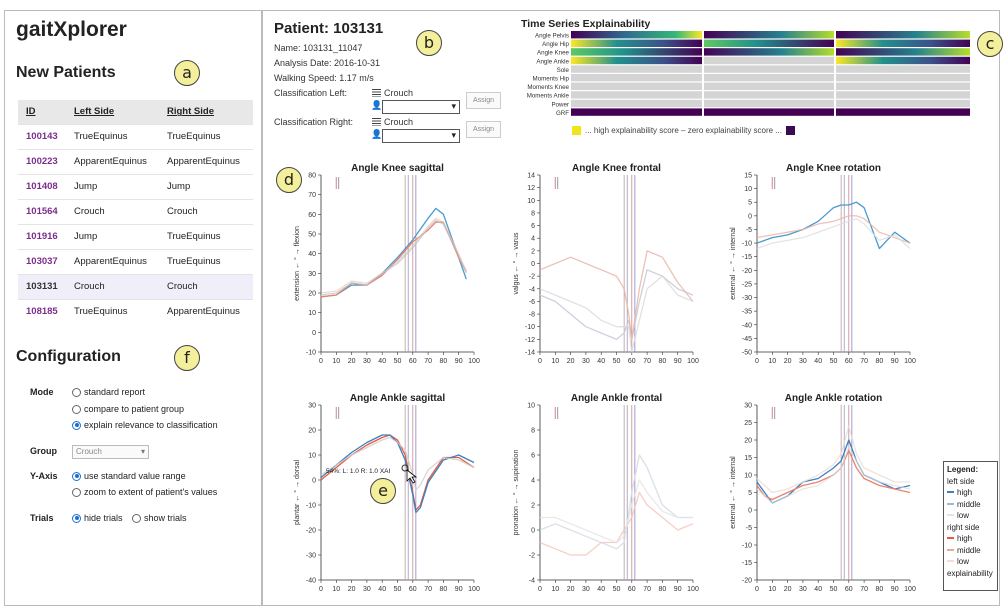 Image resolution: width=1003 pixels, height=611 pixels. I want to click on y-axis-option-zoom: zoom to extent of patient's values, so click(144, 492).